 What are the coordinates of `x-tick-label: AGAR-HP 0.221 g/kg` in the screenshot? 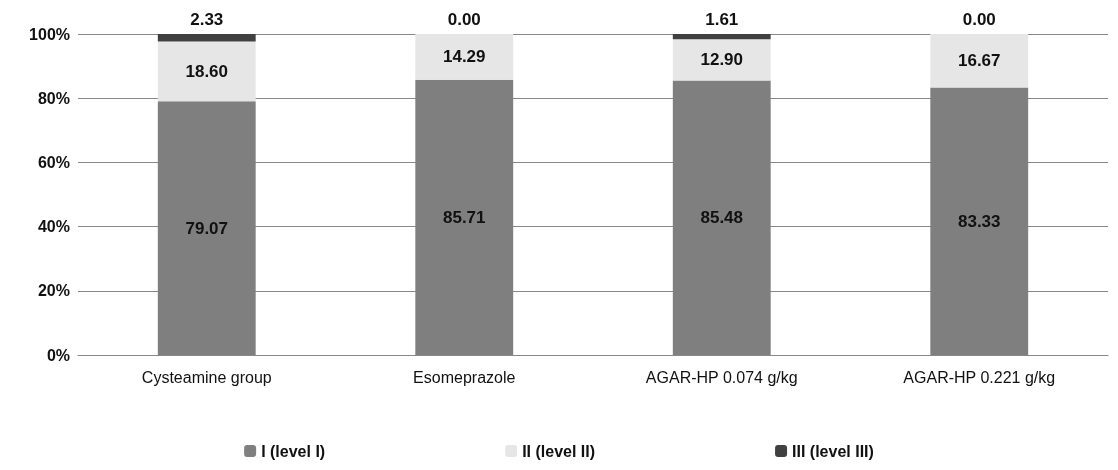 It's located at (979, 377).